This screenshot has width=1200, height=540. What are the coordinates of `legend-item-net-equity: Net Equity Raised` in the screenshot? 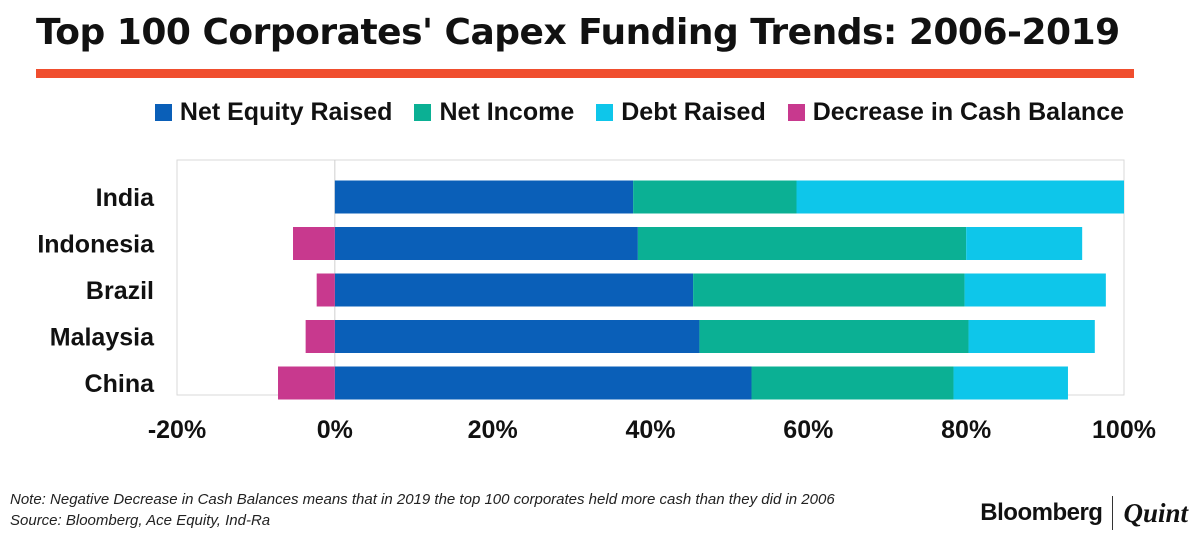 It's located at (273, 112).